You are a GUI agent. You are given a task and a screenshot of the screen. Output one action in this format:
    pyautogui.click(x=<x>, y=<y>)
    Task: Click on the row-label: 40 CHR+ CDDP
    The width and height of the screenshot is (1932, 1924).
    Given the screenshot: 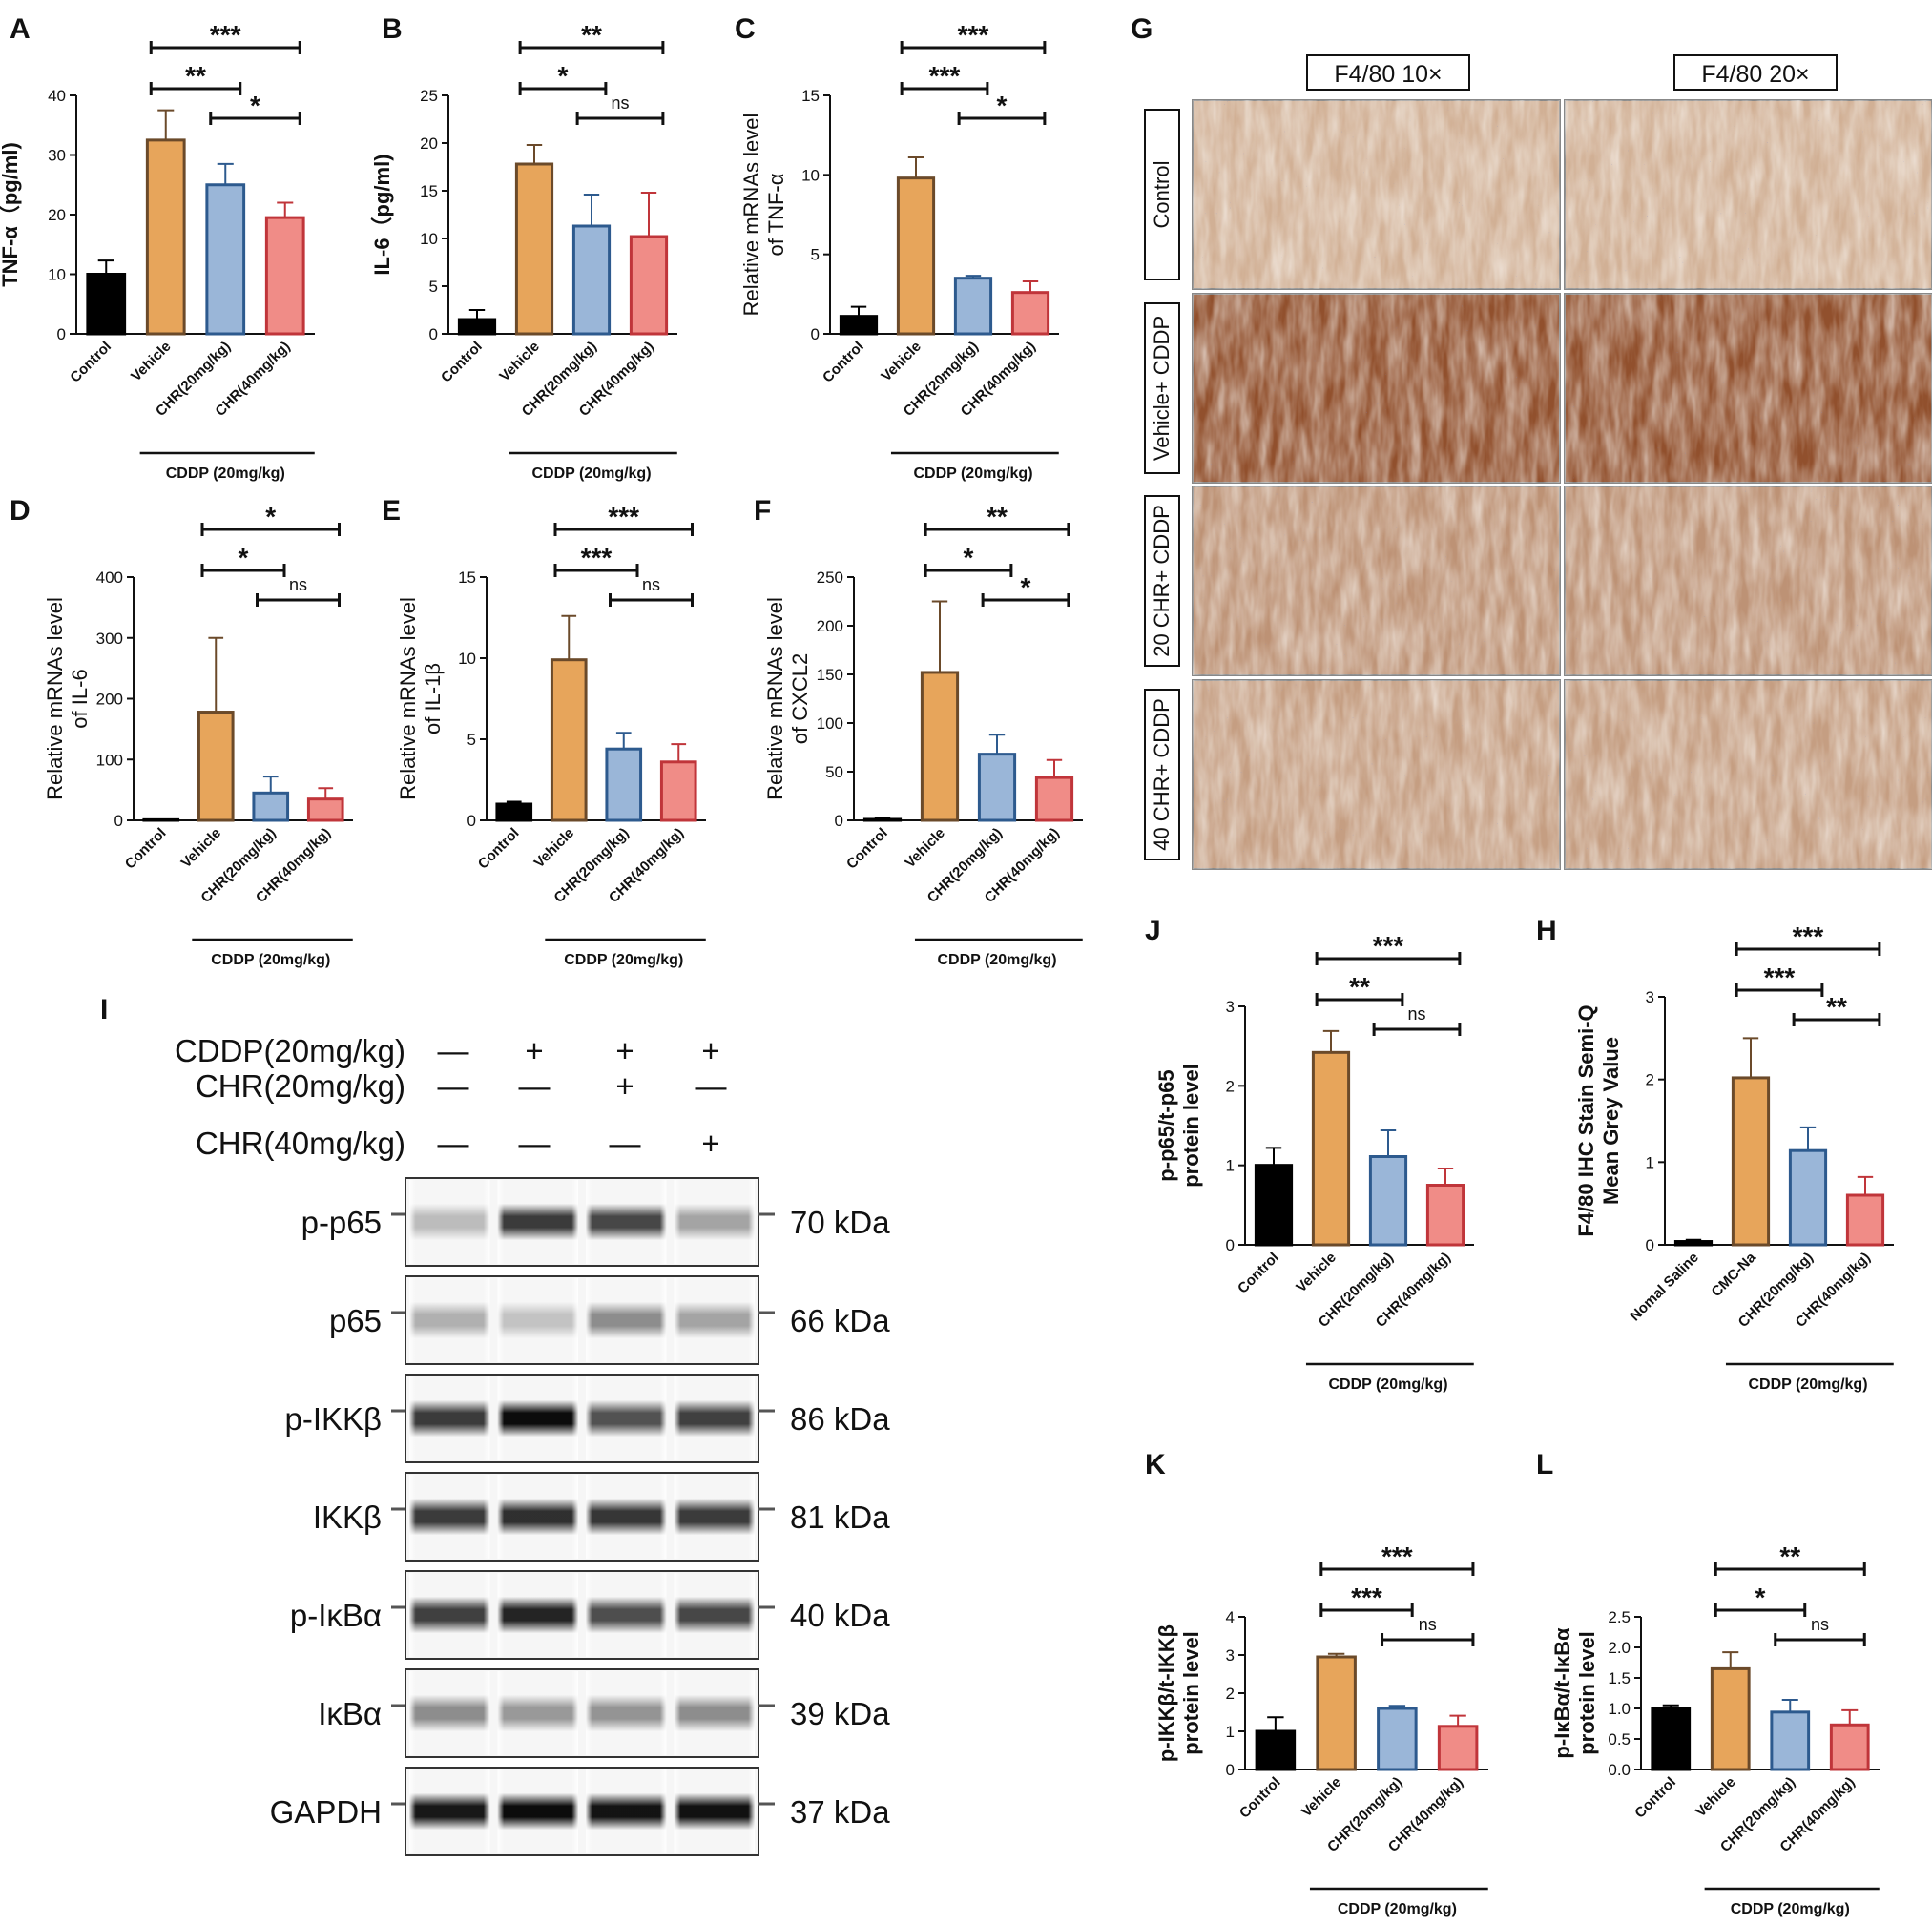 What is the action you would take?
    pyautogui.click(x=1162, y=774)
    